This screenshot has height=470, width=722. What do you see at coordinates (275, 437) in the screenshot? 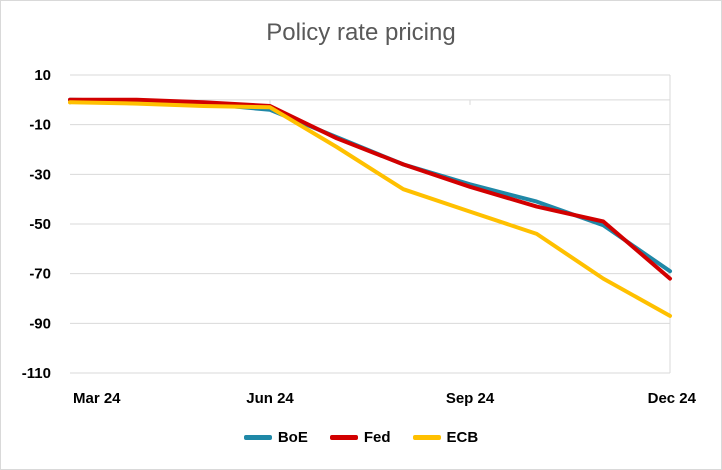
I see `legend-item-boe: BoE` at bounding box center [275, 437].